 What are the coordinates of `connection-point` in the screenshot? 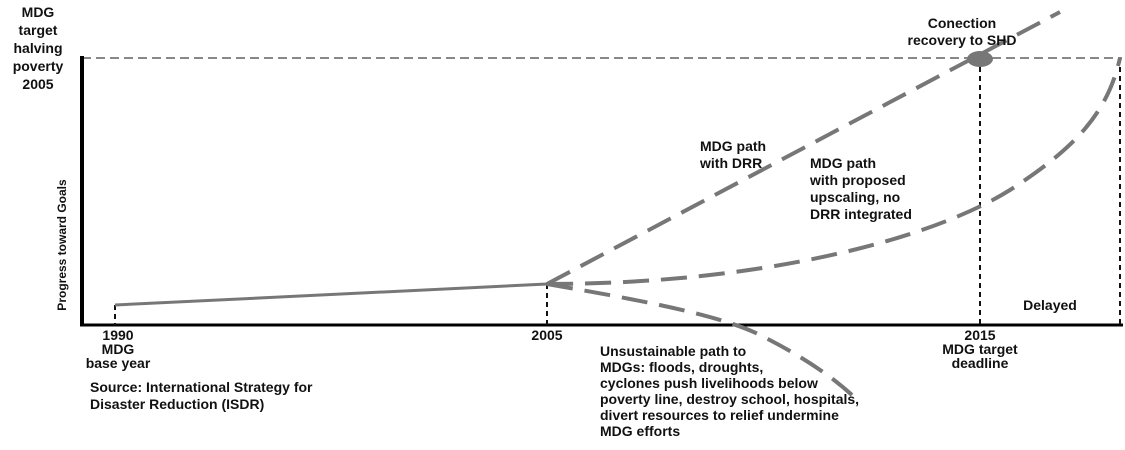 It's located at (980, 59).